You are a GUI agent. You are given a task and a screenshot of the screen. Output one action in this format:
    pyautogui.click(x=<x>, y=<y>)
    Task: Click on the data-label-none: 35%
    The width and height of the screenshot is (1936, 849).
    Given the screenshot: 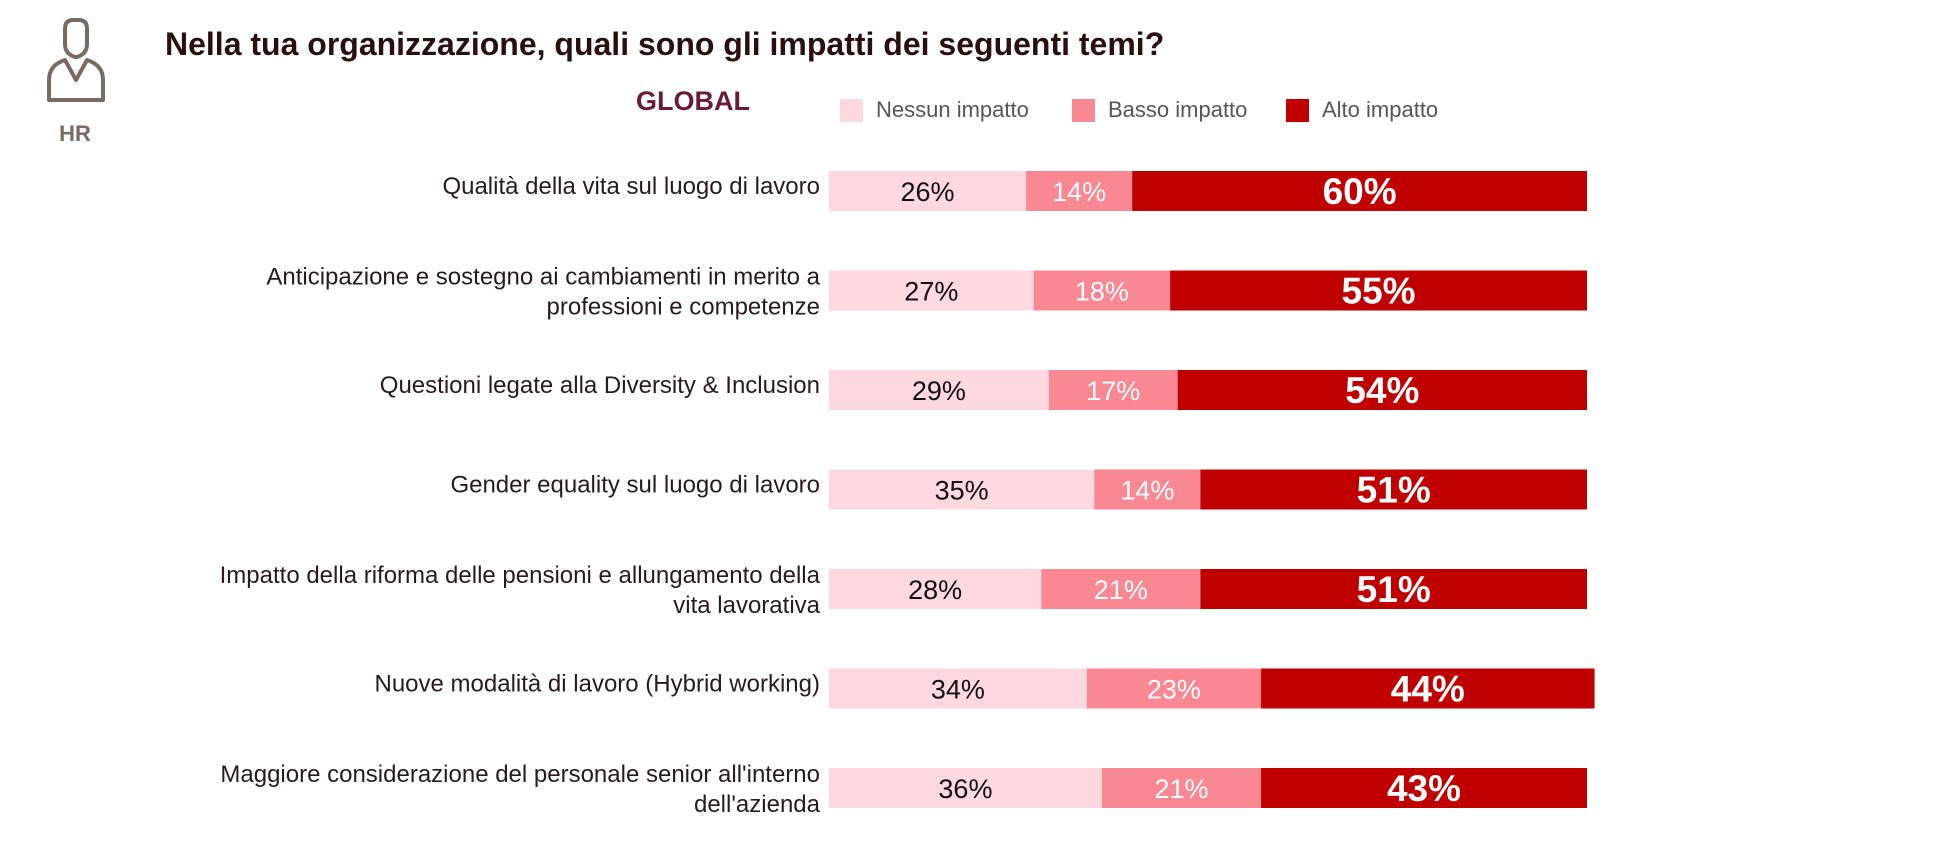 What is the action you would take?
    pyautogui.click(x=962, y=491)
    